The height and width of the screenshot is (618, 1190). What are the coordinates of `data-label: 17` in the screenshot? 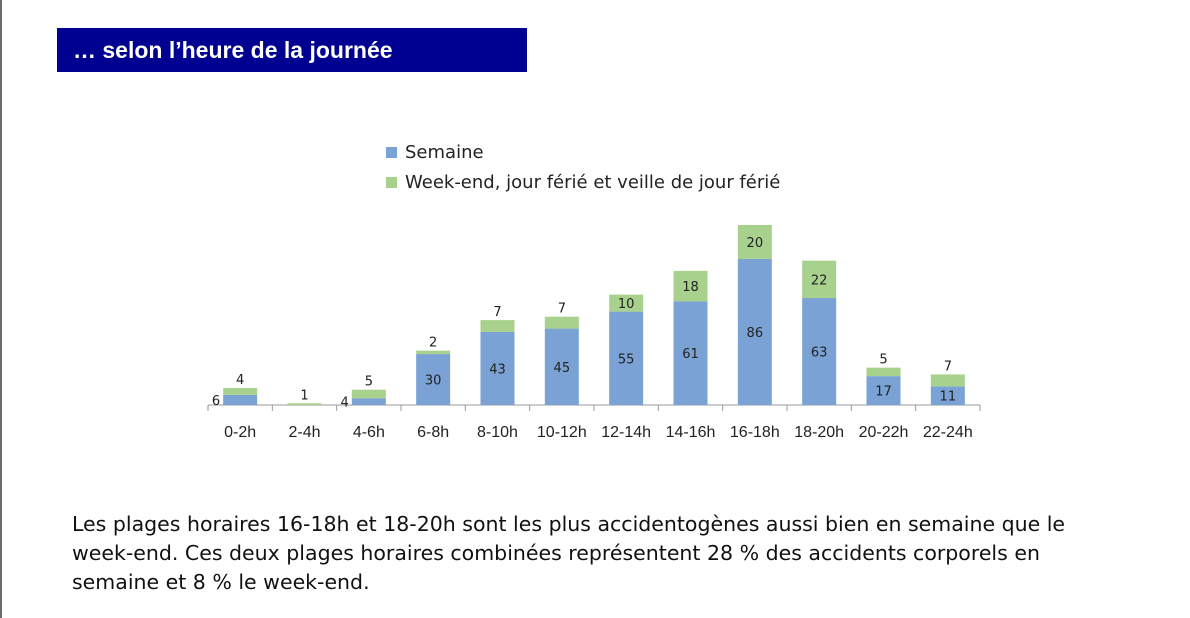 It's located at (883, 392).